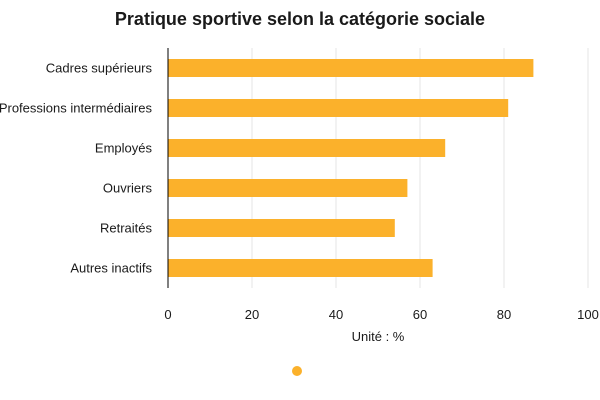 This screenshot has height=400, width=600. I want to click on category-label: Retraités, so click(126, 228).